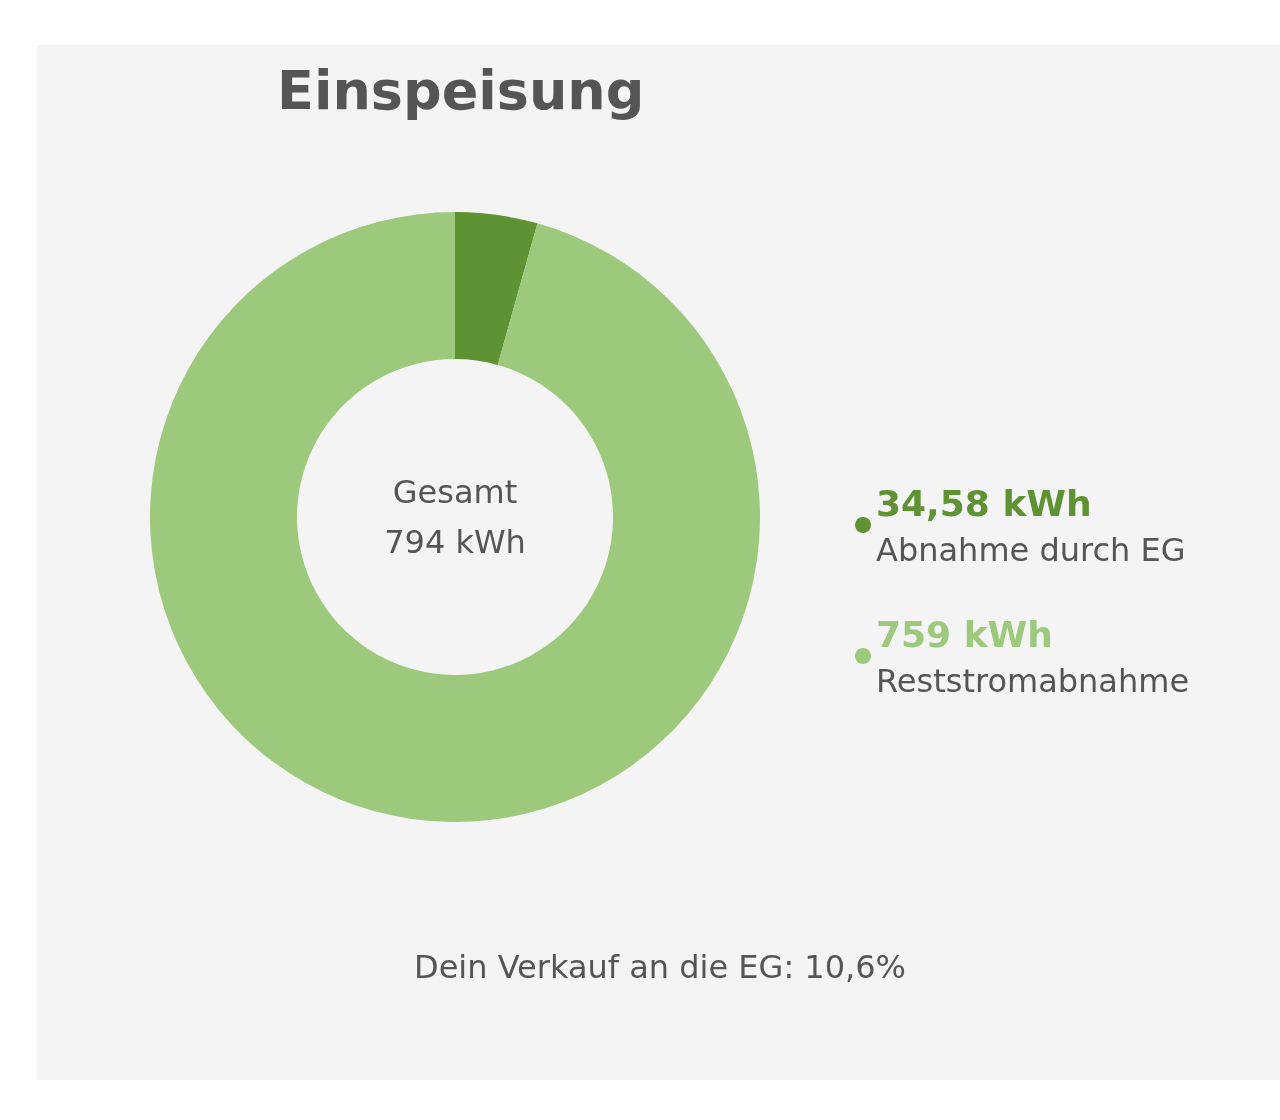 This screenshot has height=1120, width=1280. What do you see at coordinates (1033, 681) in the screenshot?
I see `legend-label: Reststromabnahme` at bounding box center [1033, 681].